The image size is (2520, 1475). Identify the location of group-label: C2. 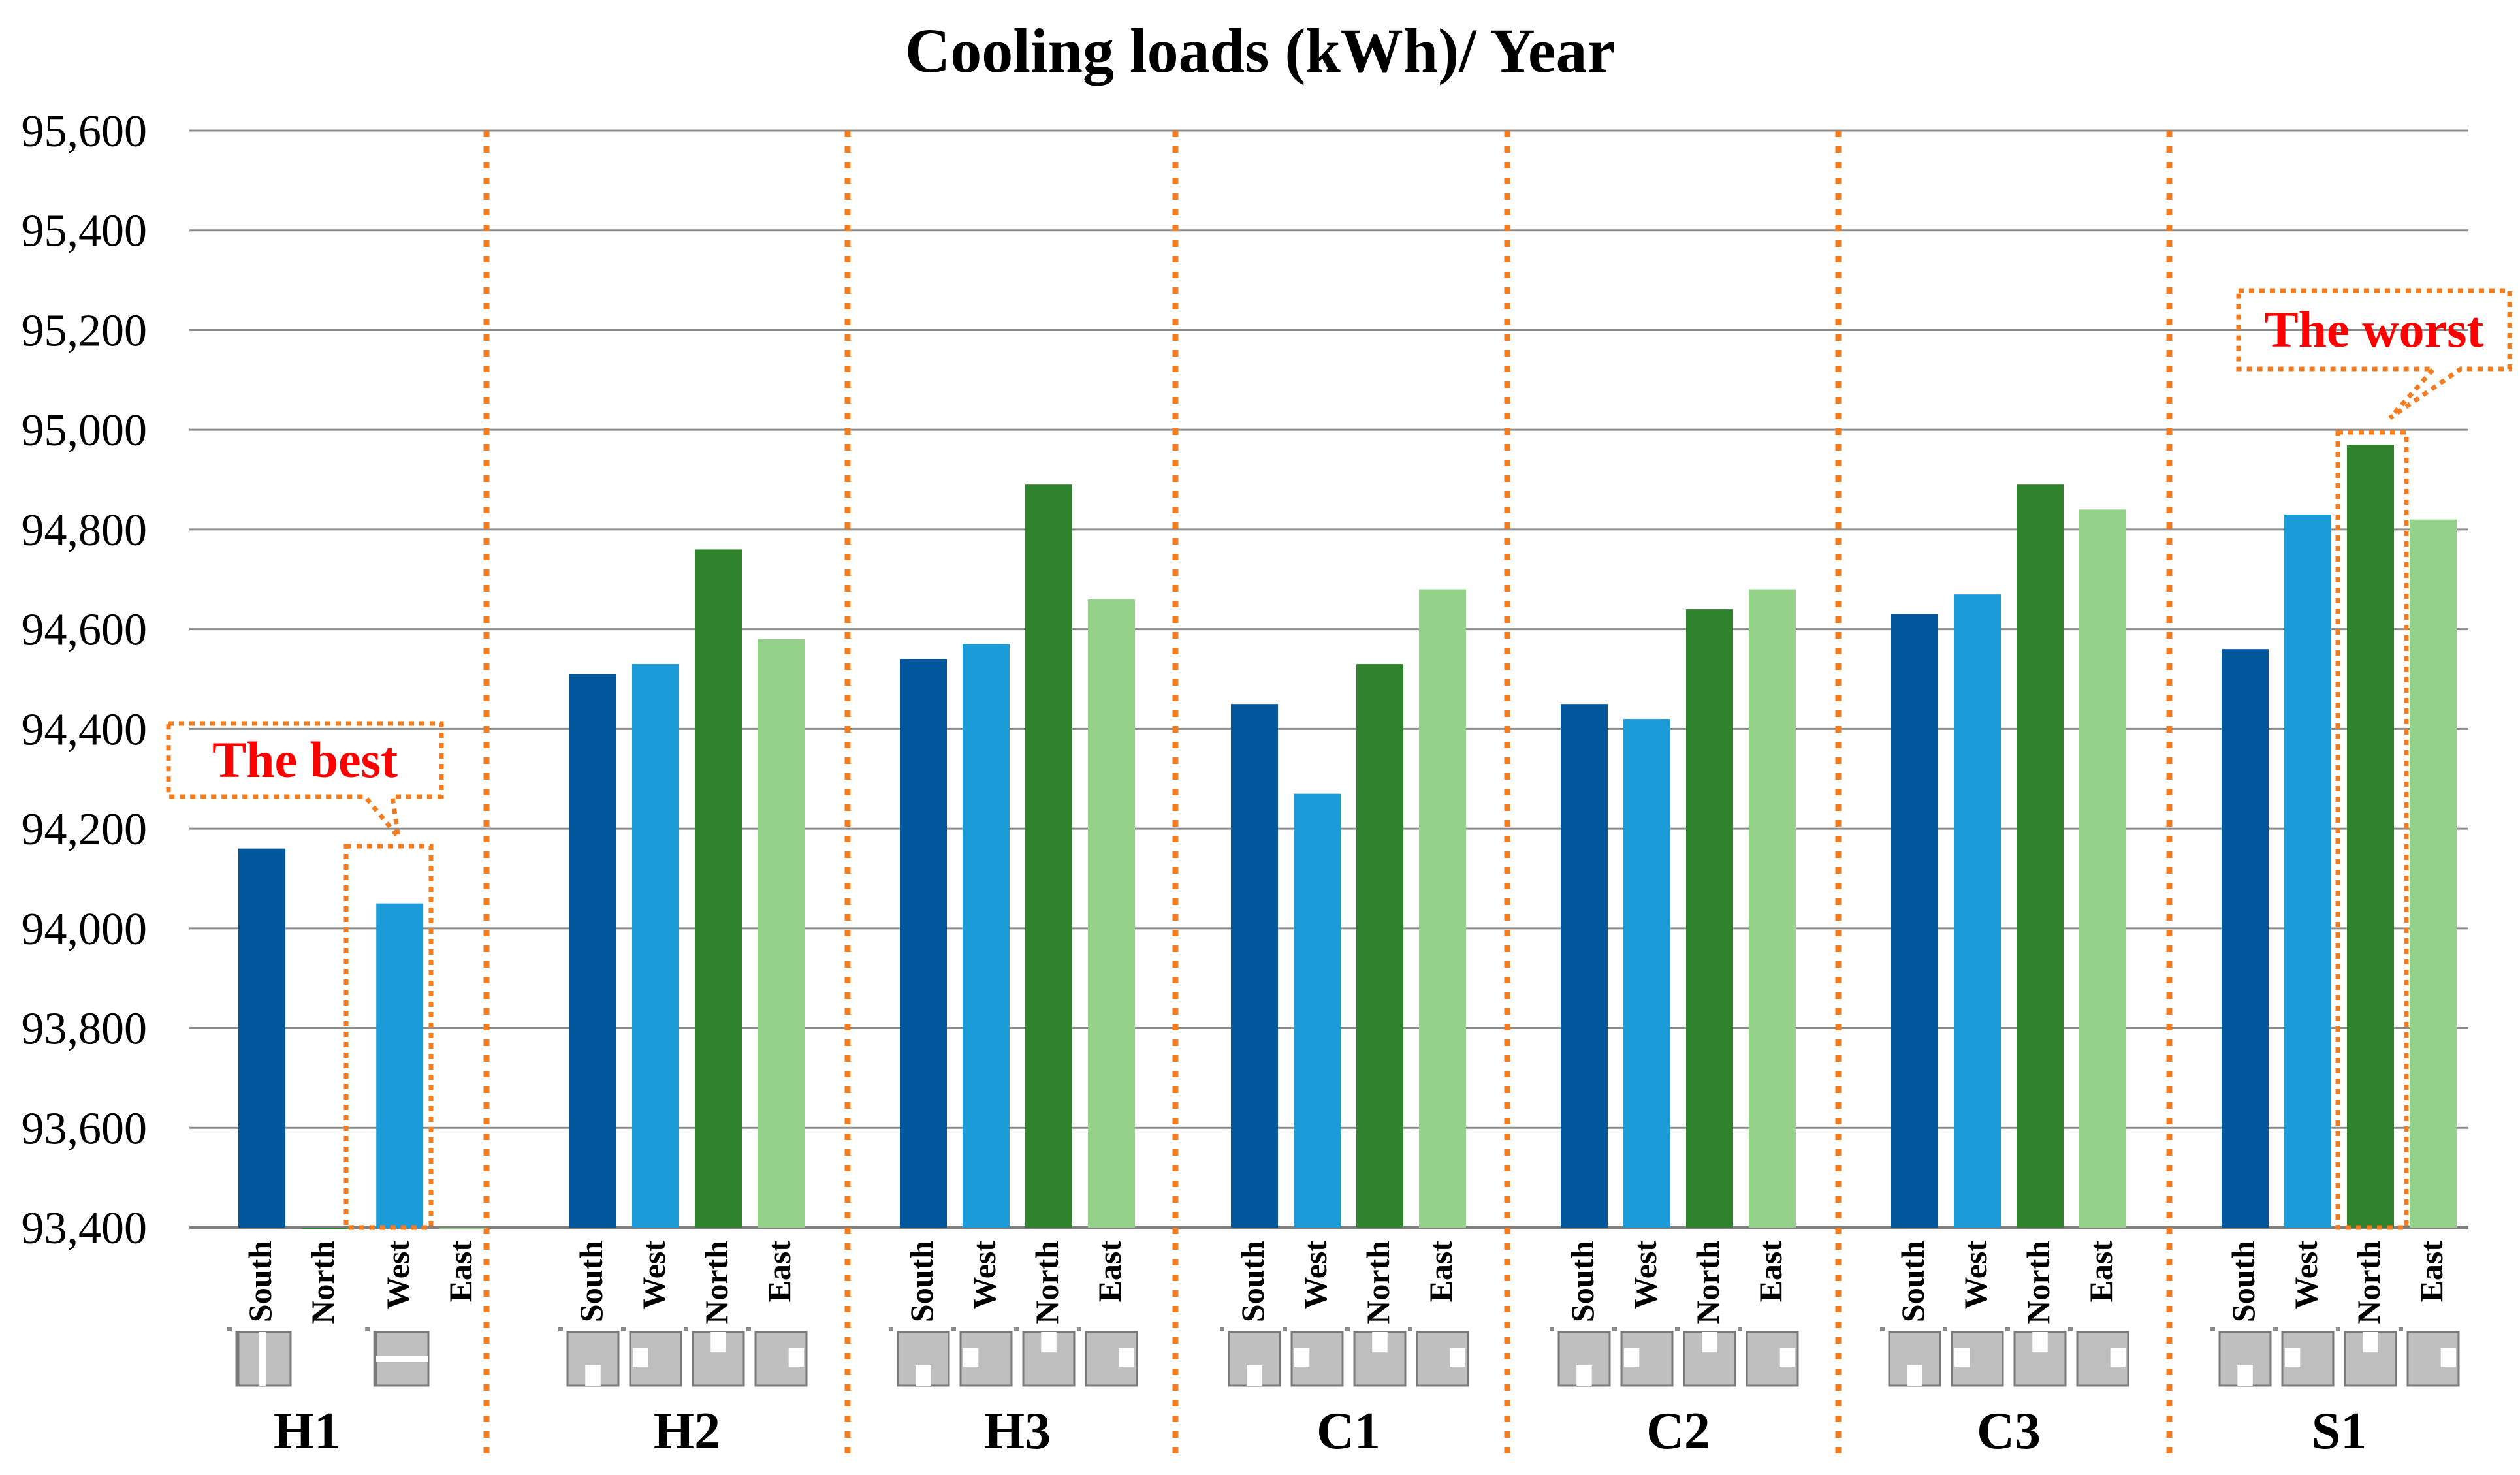
(1678, 1432).